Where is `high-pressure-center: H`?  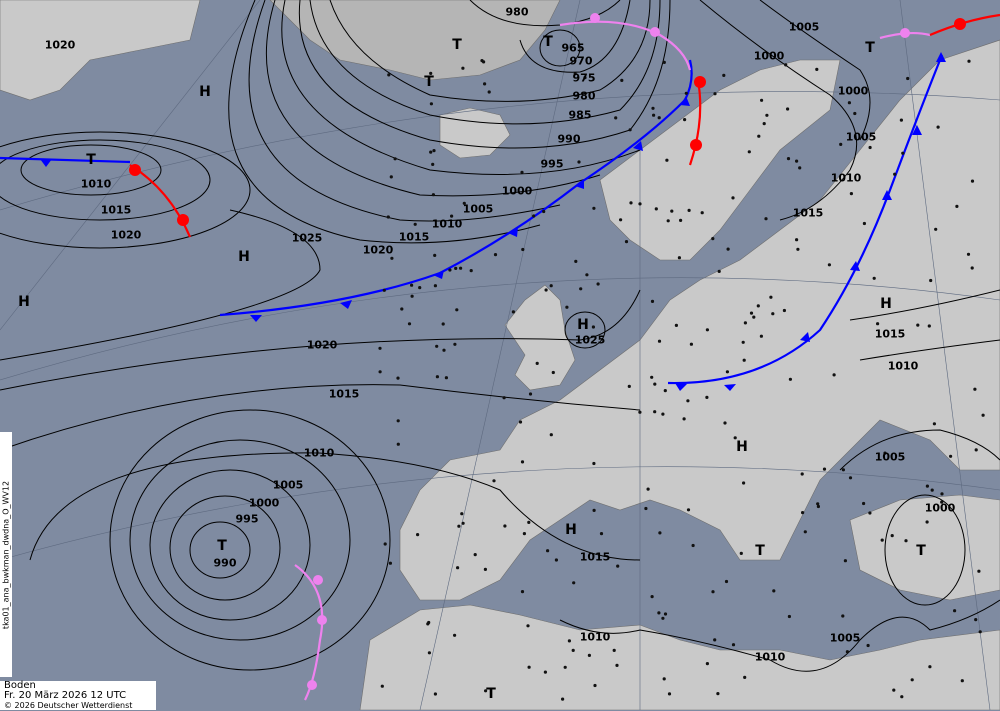
high-pressure-center: H is located at coordinates (244, 257).